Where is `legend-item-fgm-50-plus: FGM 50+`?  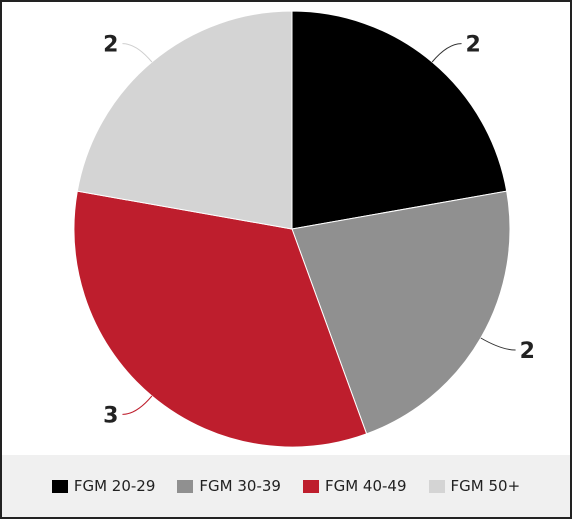 legend-item-fgm-50-plus: FGM 50+ is located at coordinates (474, 486).